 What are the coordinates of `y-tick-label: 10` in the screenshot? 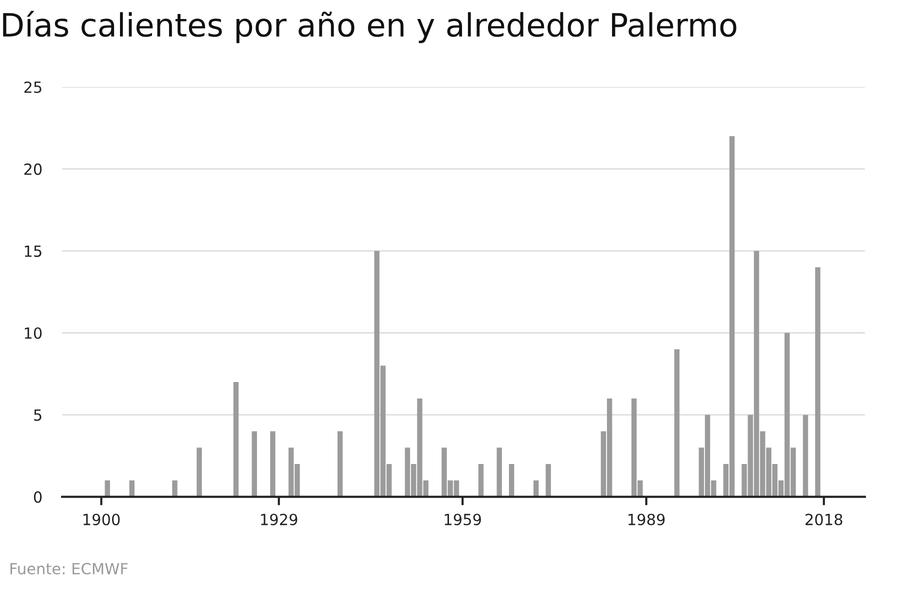 It's located at (33, 333).